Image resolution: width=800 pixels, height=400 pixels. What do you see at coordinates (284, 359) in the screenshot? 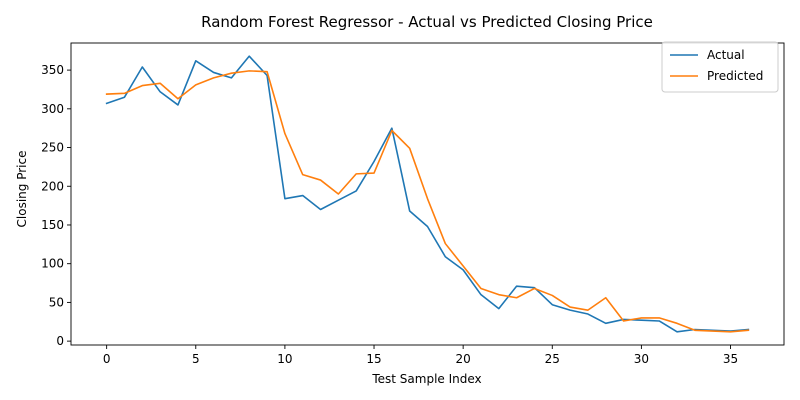
I see `x-tick-label: 10` at bounding box center [284, 359].